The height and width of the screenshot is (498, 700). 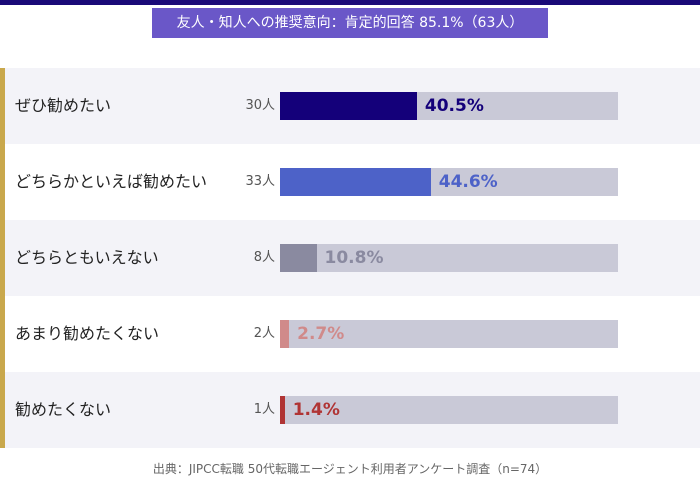 What do you see at coordinates (264, 409) in the screenshot?
I see `count-label: 1人` at bounding box center [264, 409].